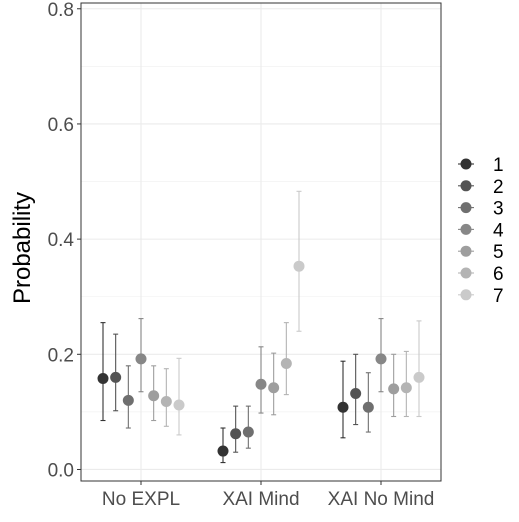  I want to click on point-3-xai-no-mind, so click(368, 402).